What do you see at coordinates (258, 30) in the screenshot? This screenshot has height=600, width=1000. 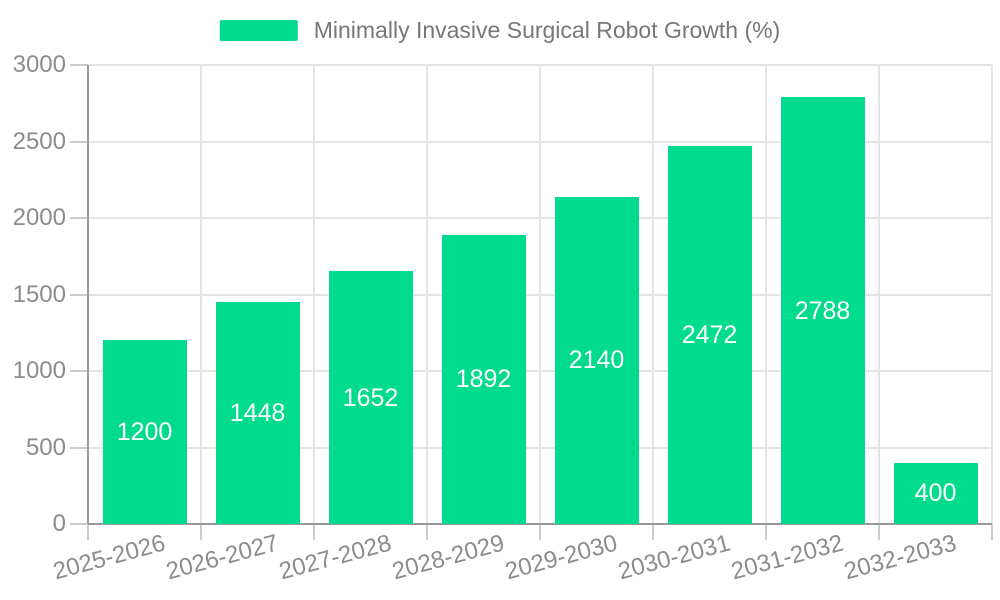 I see `legend-swatch` at bounding box center [258, 30].